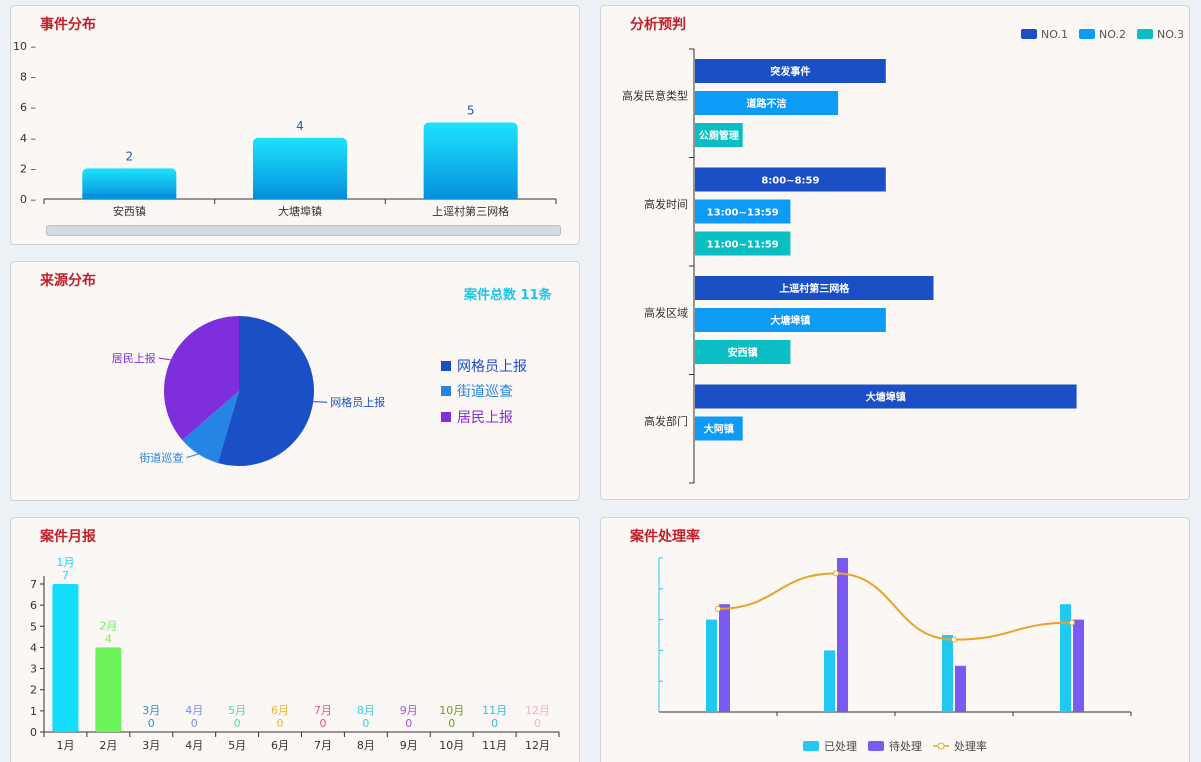 This screenshot has width=1201, height=762. Describe the element at coordinates (33, 605) in the screenshot. I see `y-tick-label: 6` at that location.